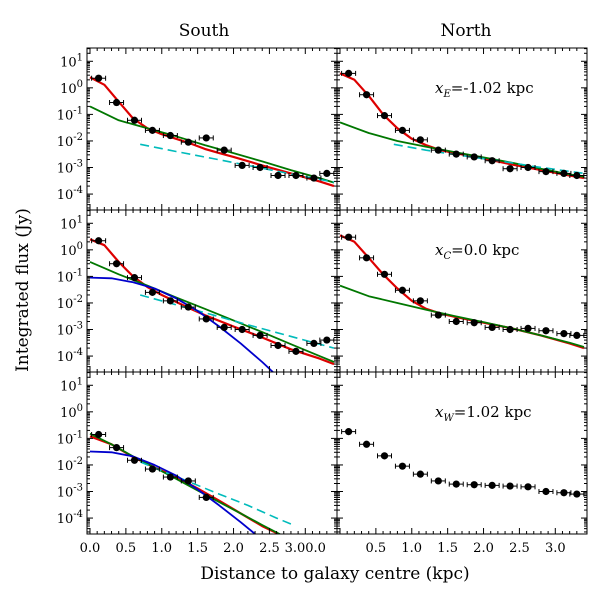 This screenshot has height=601, width=600. I want to click on total-model-line, so click(212, 302).